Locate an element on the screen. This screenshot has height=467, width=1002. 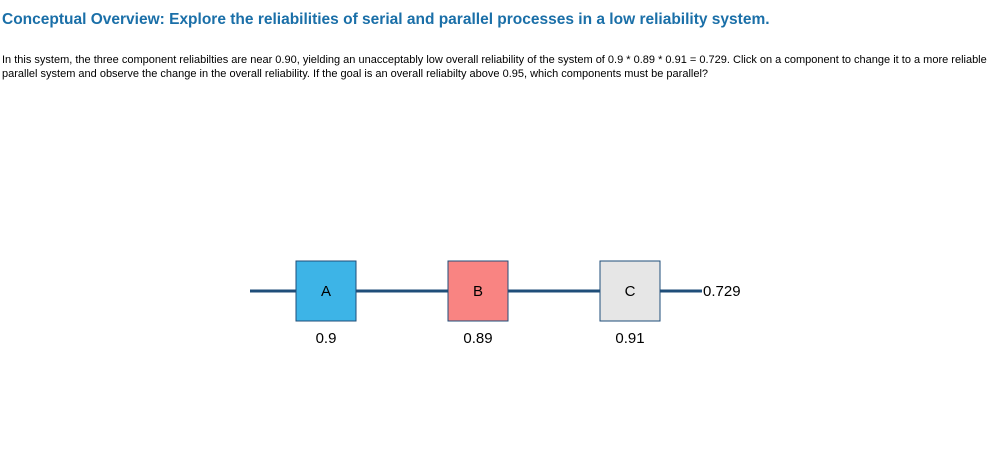
component-label: A is located at coordinates (326, 291).